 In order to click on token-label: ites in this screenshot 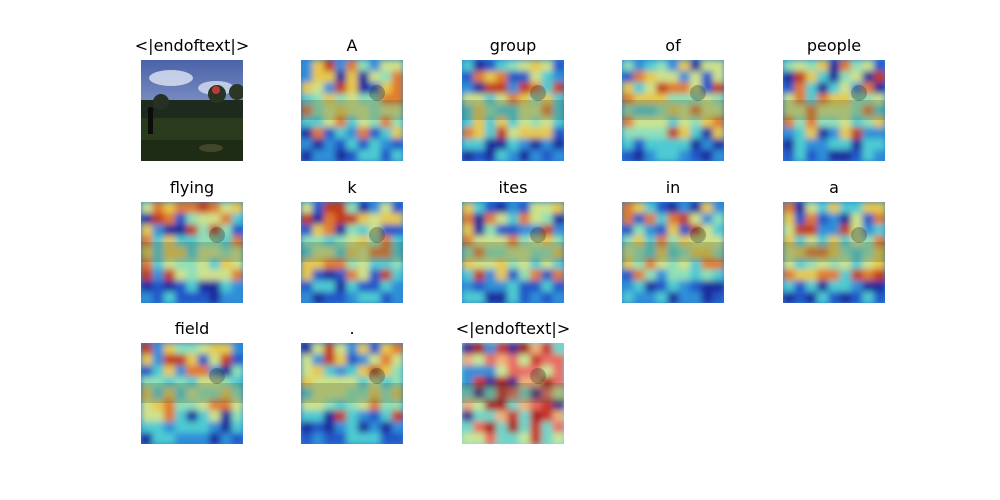, I will do `click(513, 187)`.